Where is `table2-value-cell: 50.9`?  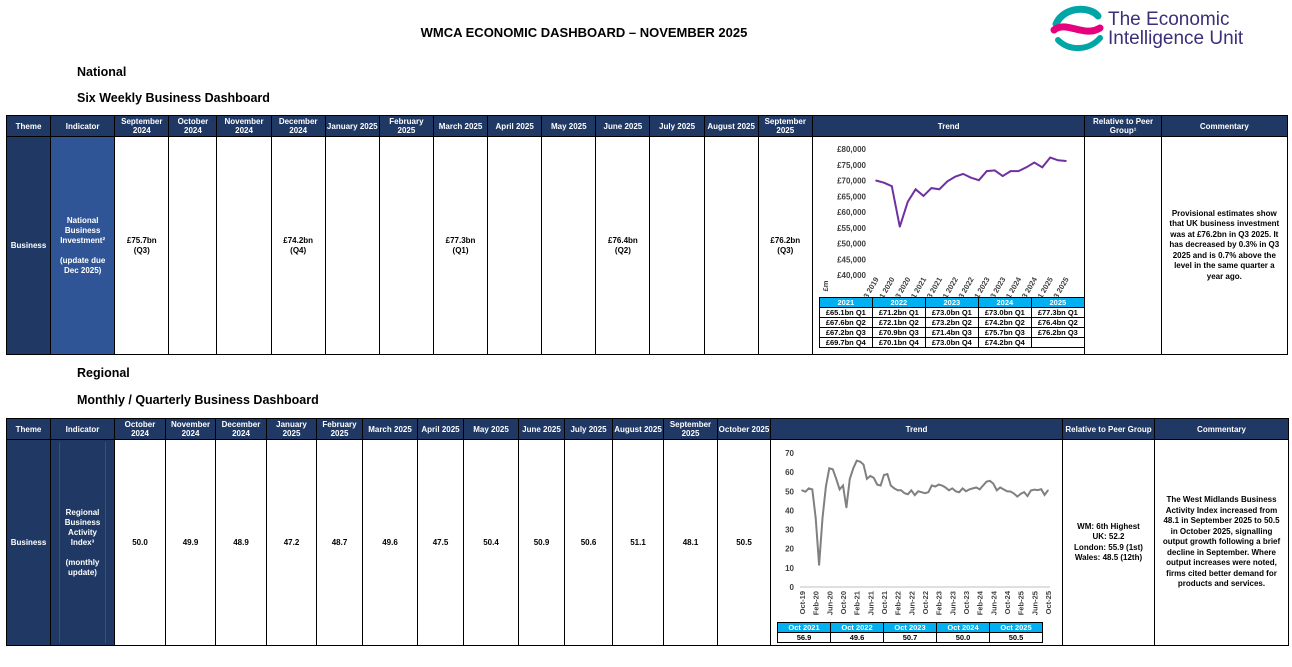 table2-value-cell: 50.9 is located at coordinates (541, 542).